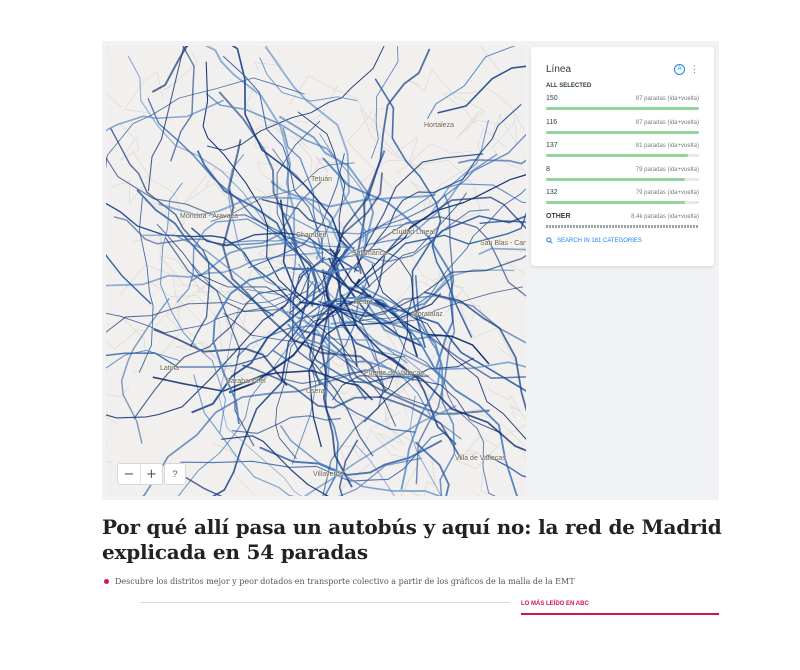 Image resolution: width=800 pixels, height=670 pixels. What do you see at coordinates (622, 240) in the screenshot?
I see `search-categories-link: SEARCH IN 181 CATEGORIES` at bounding box center [622, 240].